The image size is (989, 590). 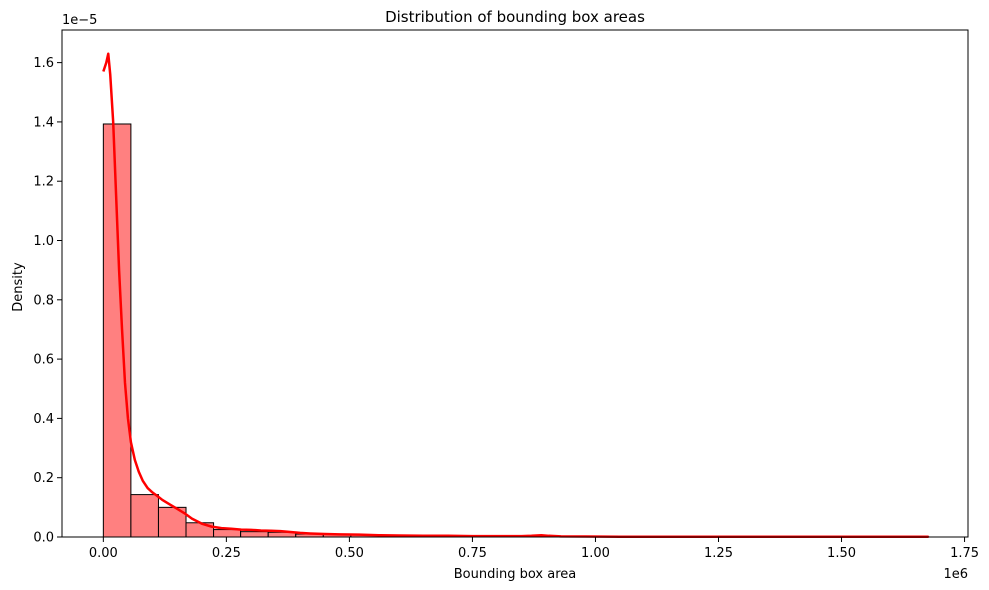 I want to click on y-tick-label: 0.4, so click(x=43, y=419).